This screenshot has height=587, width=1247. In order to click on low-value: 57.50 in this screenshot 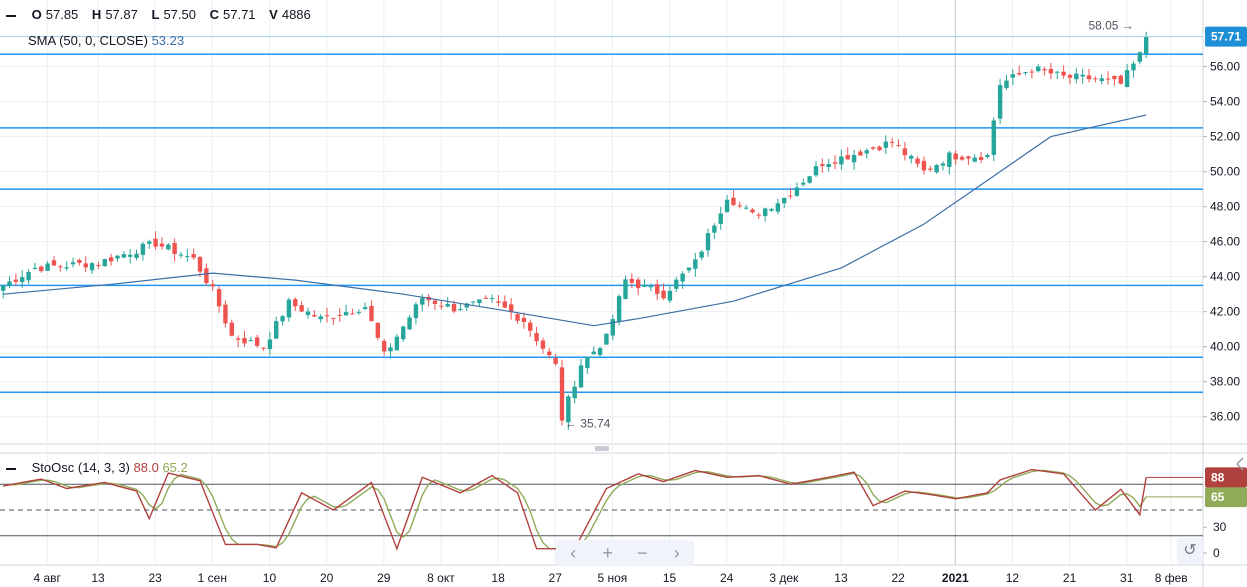, I will do `click(179, 14)`.